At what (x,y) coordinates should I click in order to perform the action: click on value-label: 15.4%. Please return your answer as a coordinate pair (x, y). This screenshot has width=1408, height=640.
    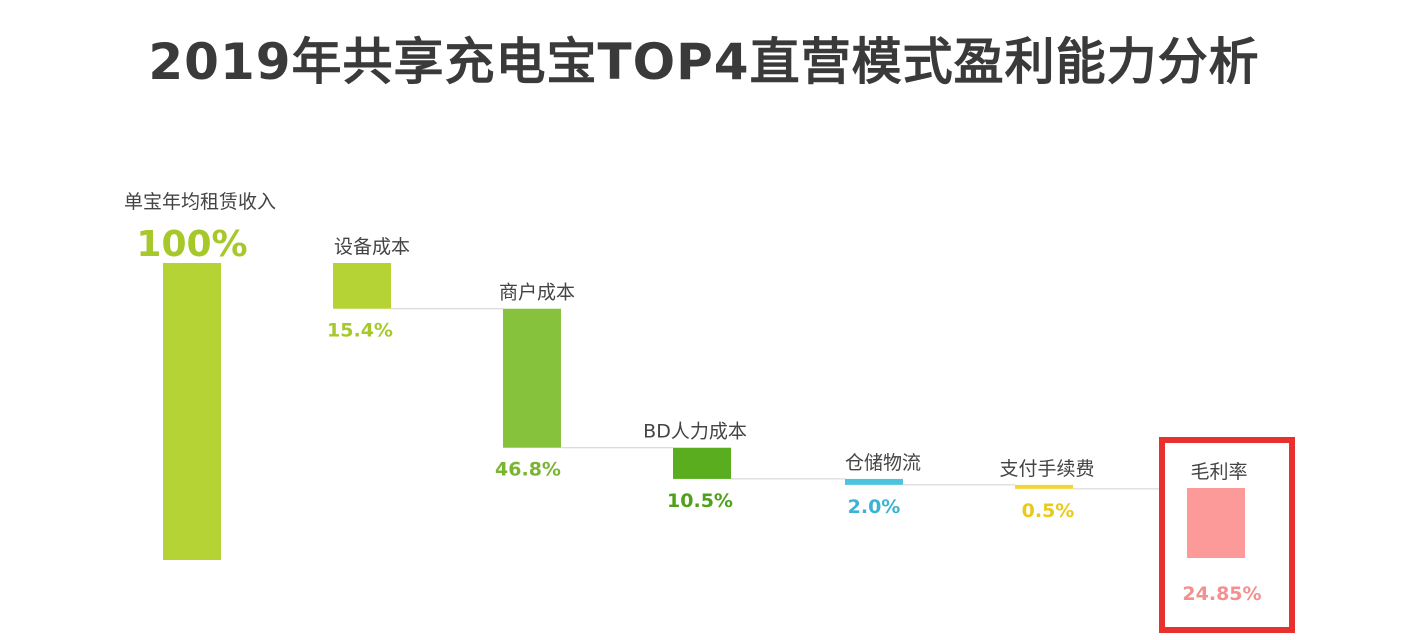
    Looking at the image, I should click on (360, 331).